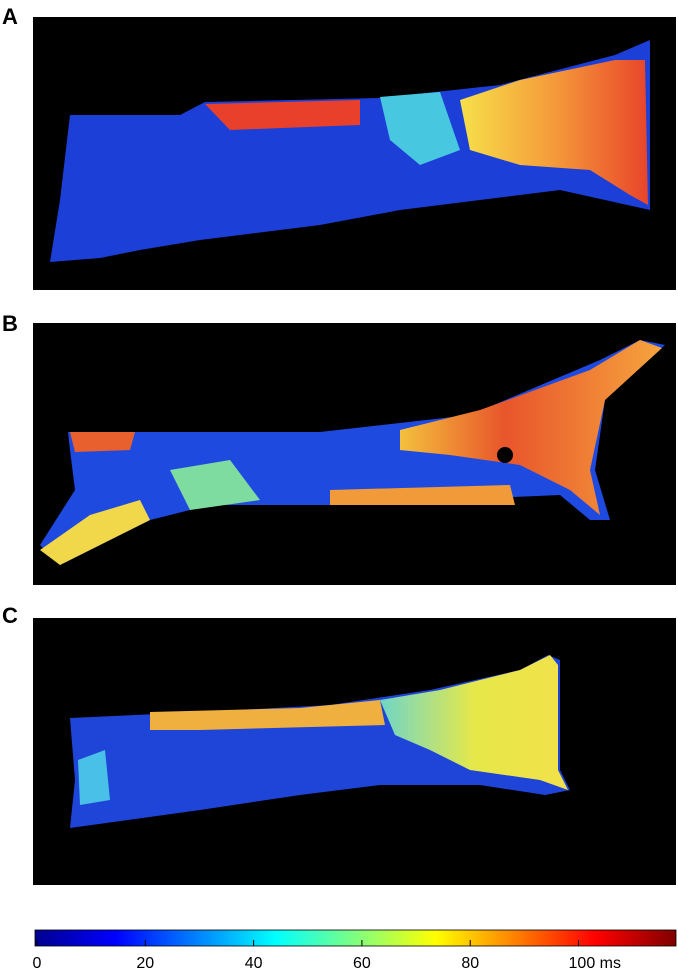  What do you see at coordinates (327, 956) in the screenshot?
I see `colorbar-axis: 0 20 40 60 80 100 ms` at bounding box center [327, 956].